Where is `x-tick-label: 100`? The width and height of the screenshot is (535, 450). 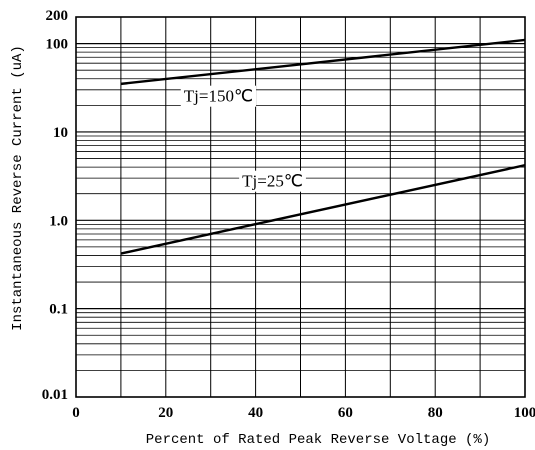 x-tick-label: 100 is located at coordinates (524, 413).